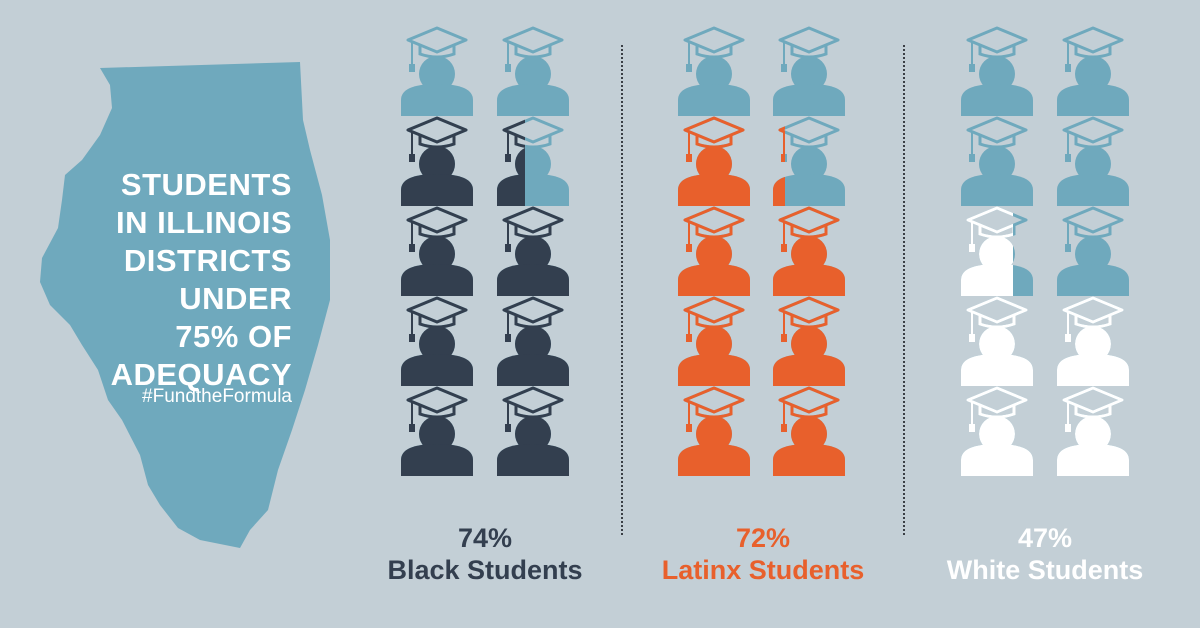  Describe the element at coordinates (622, 290) in the screenshot. I see `divider-left` at that location.